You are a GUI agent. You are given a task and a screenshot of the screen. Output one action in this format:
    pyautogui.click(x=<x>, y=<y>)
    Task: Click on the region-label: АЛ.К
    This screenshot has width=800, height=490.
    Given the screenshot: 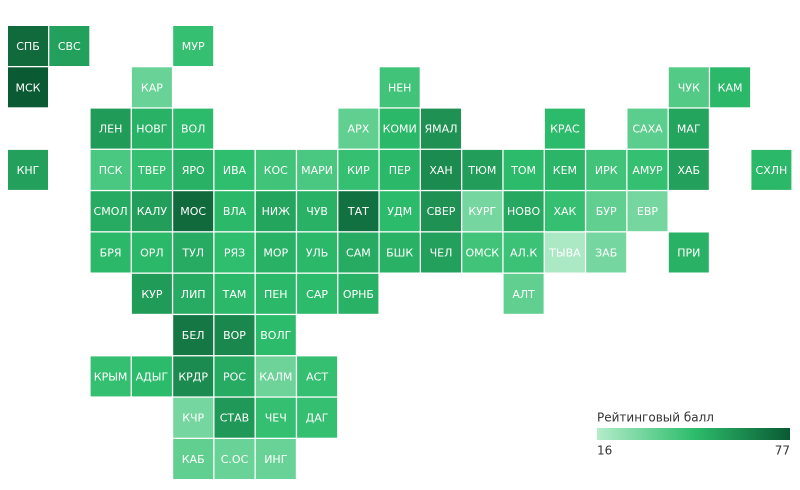 What is the action you would take?
    pyautogui.click(x=523, y=253)
    